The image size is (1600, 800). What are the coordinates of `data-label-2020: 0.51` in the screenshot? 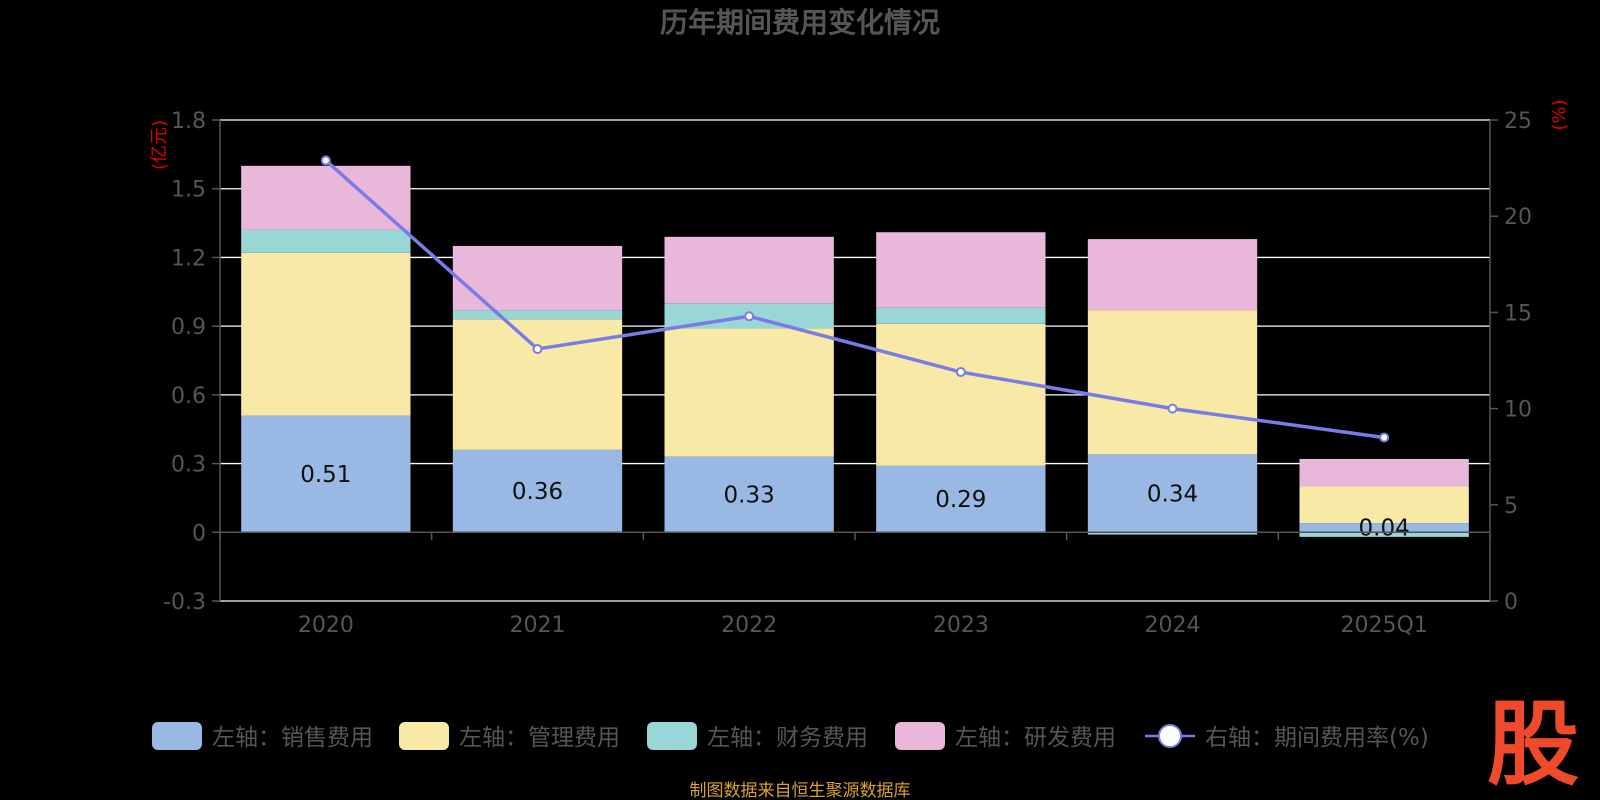 It's located at (325, 475).